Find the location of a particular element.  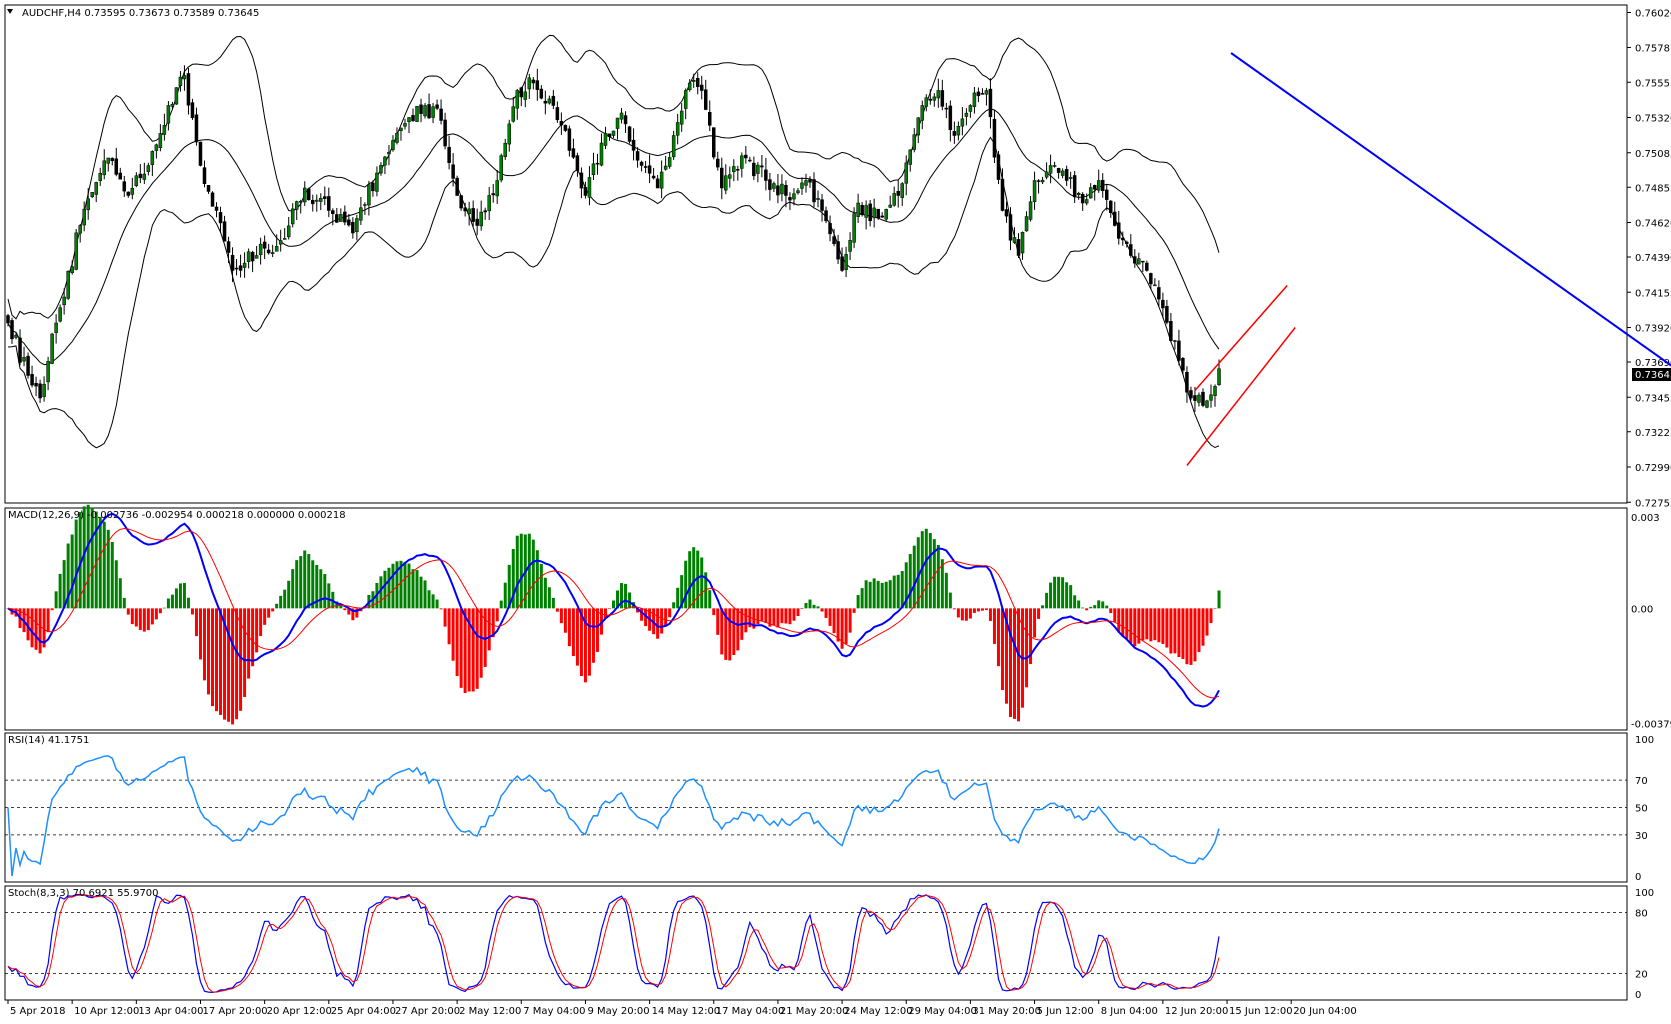

current-price-value: 0.73645 is located at coordinates (1653, 375).